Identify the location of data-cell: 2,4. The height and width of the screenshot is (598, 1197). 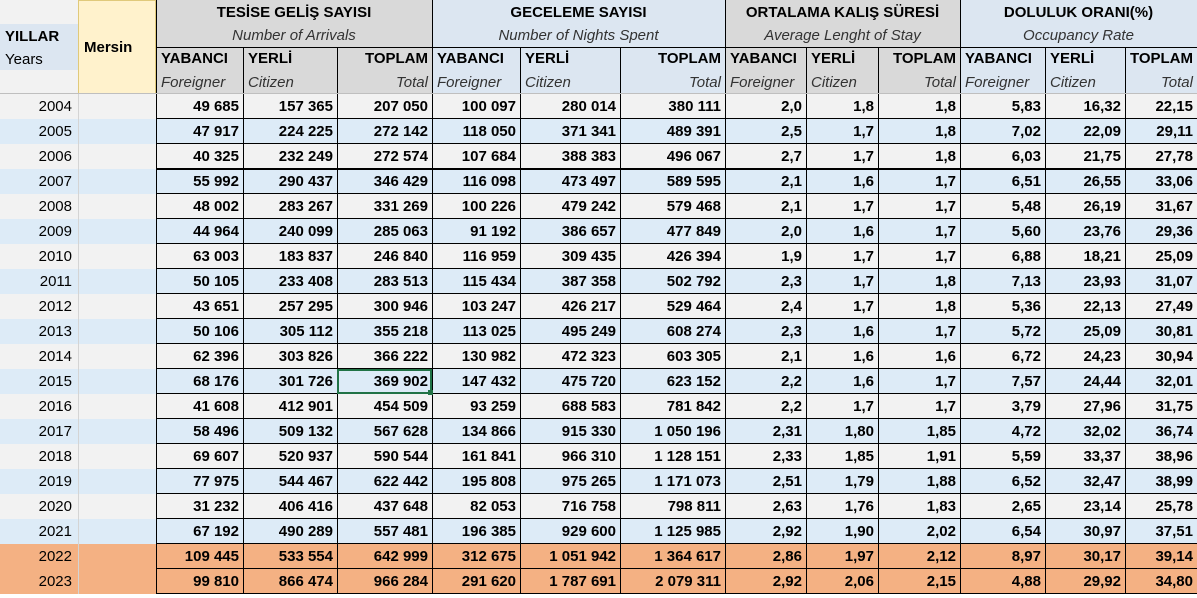
(791, 306).